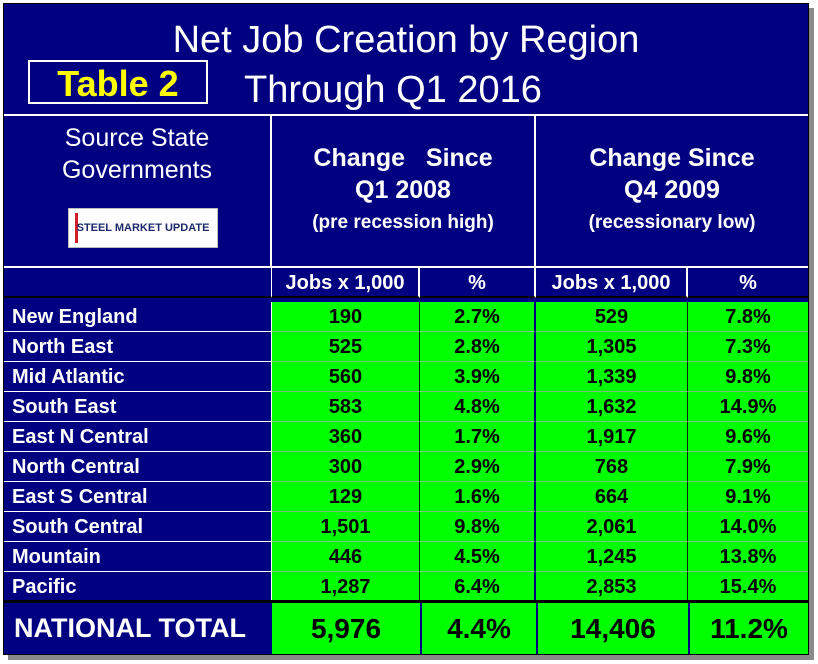 Image resolution: width=818 pixels, height=664 pixels. I want to click on cell-b-pct: 9.1%, so click(748, 497).